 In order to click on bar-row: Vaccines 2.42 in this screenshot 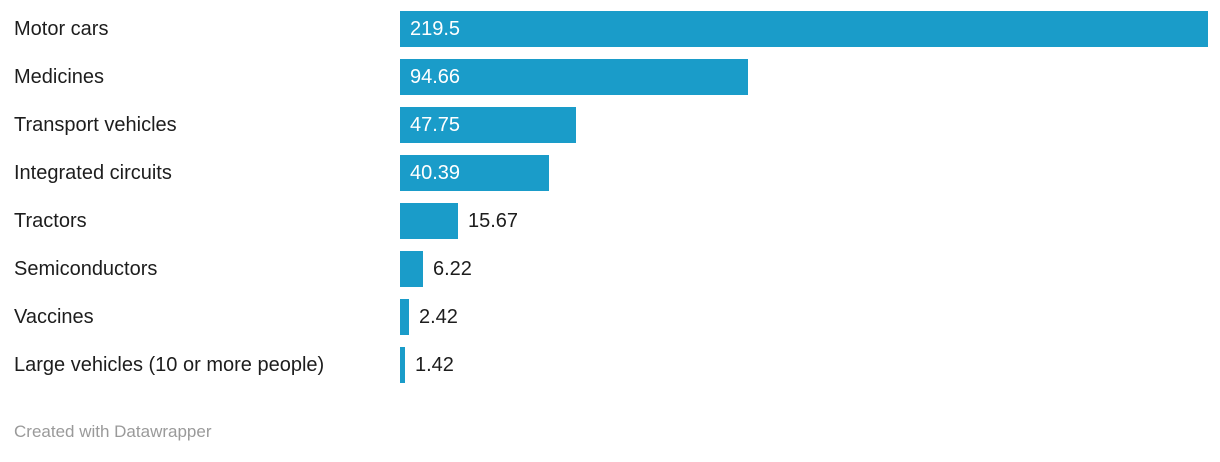, I will do `click(610, 317)`.